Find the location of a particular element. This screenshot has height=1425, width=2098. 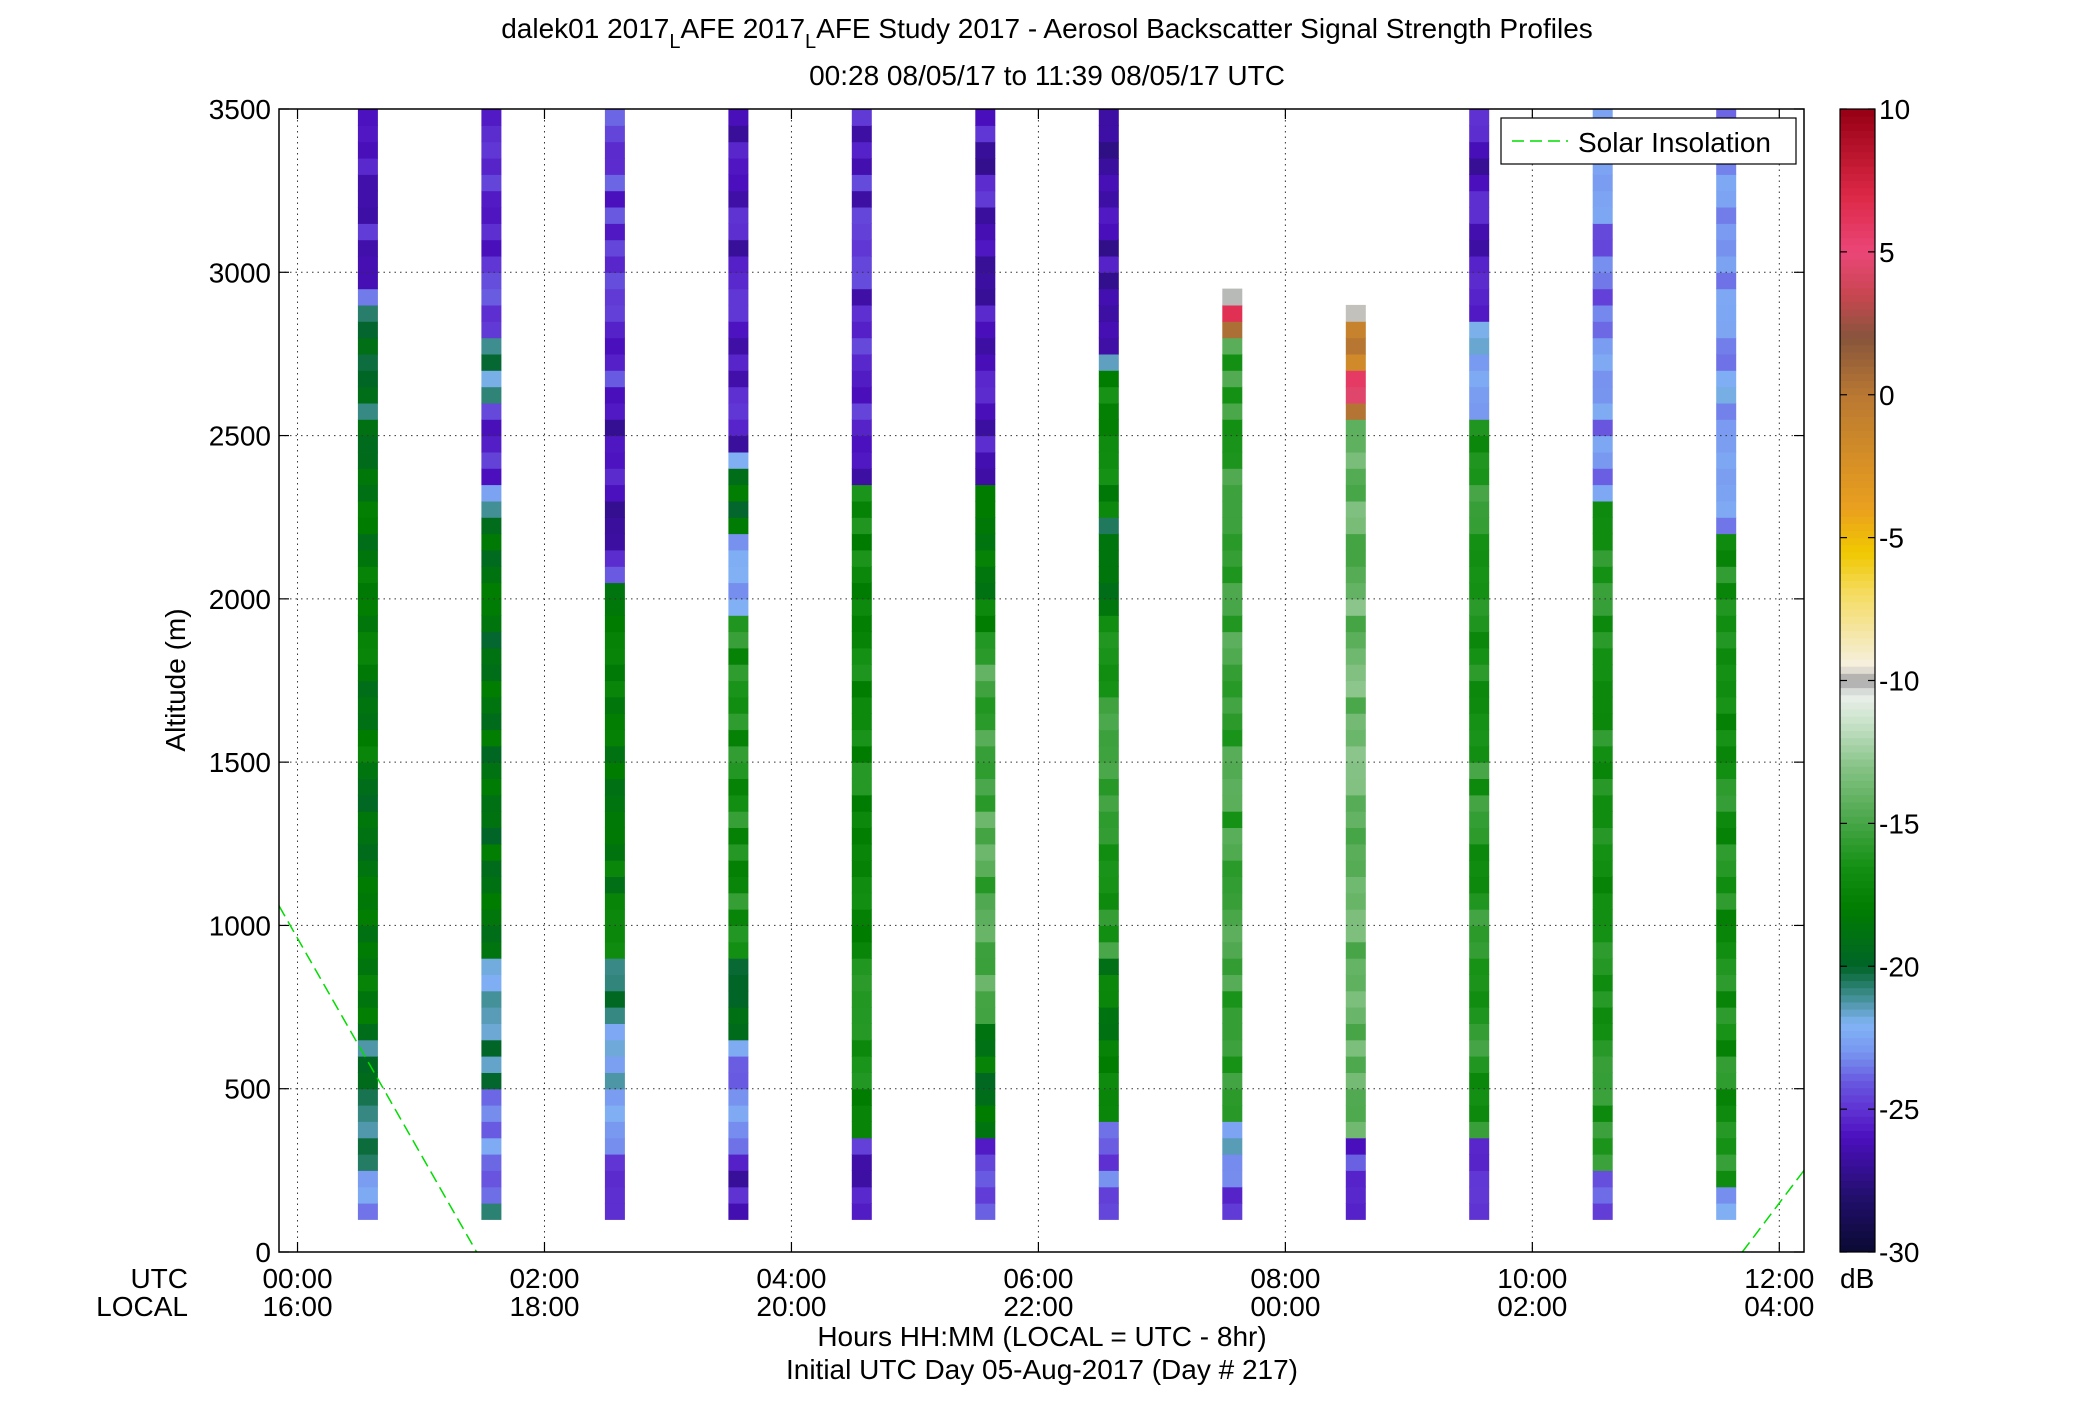

y-tick-label: 2500 is located at coordinates (240, 436).